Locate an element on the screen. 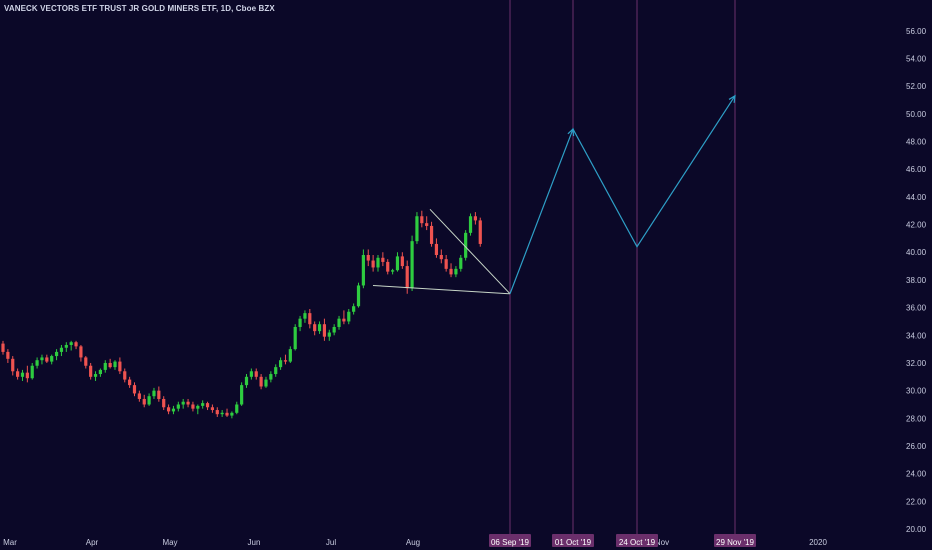  projection-arrowhead is located at coordinates (571, 132).